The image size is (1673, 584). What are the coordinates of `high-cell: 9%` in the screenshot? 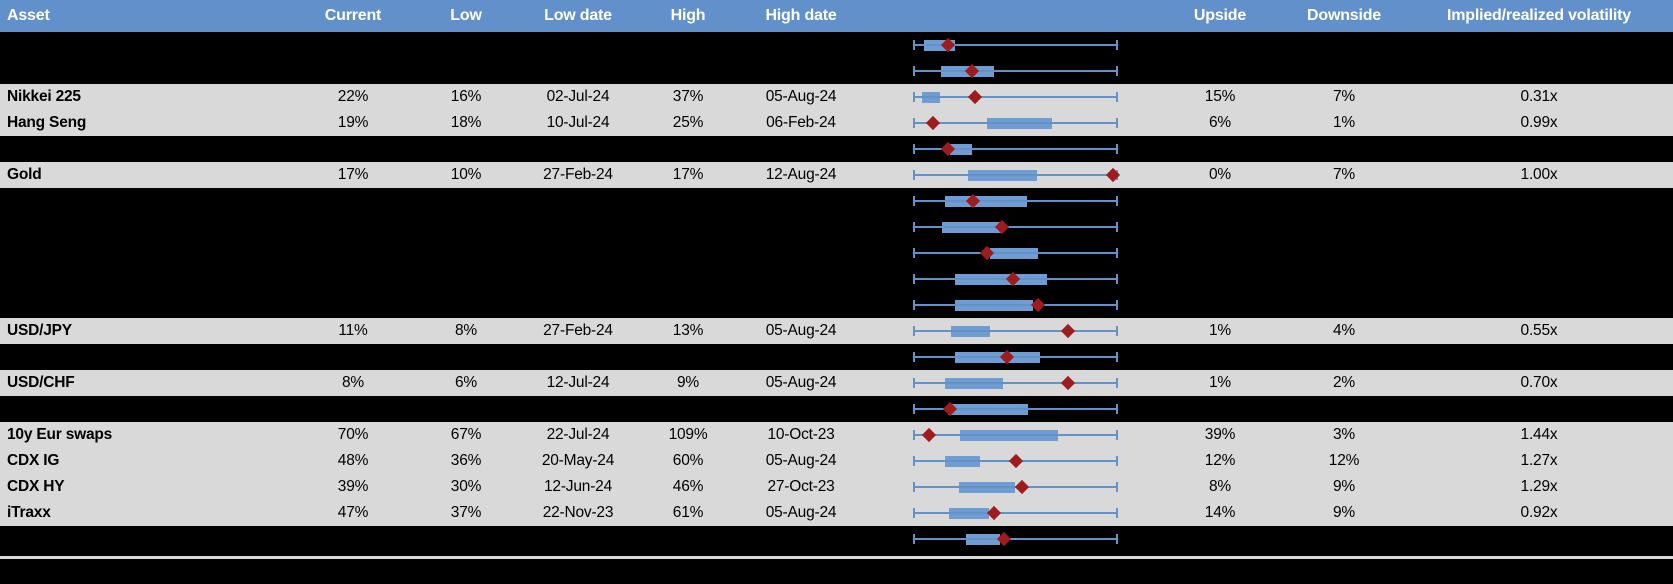 It's located at (687, 382).